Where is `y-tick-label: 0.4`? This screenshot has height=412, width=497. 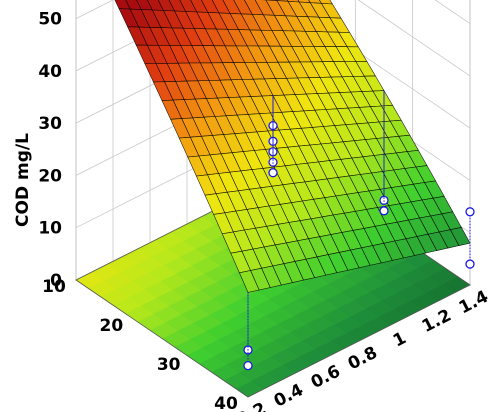 y-tick-label: 0.4 is located at coordinates (289, 396).